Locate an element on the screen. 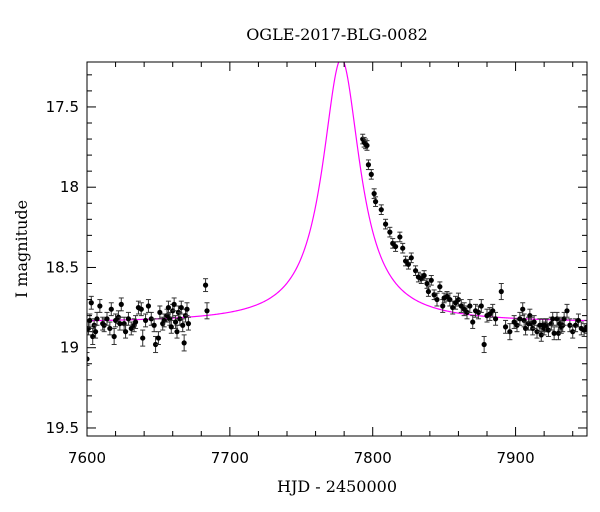 This screenshot has height=512, width=600. y-tick-label: 18.5 is located at coordinates (62, 267).